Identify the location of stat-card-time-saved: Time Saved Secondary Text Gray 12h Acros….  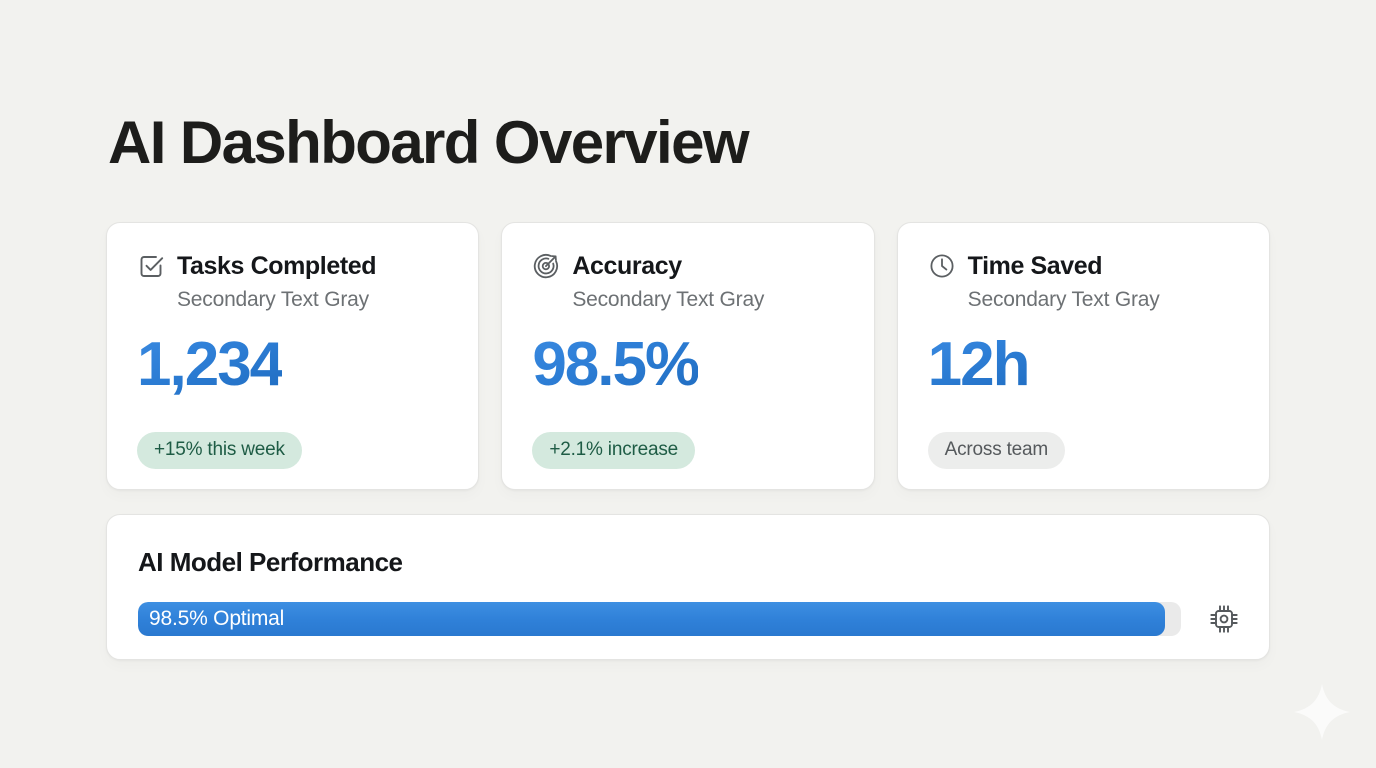
(1083, 356).